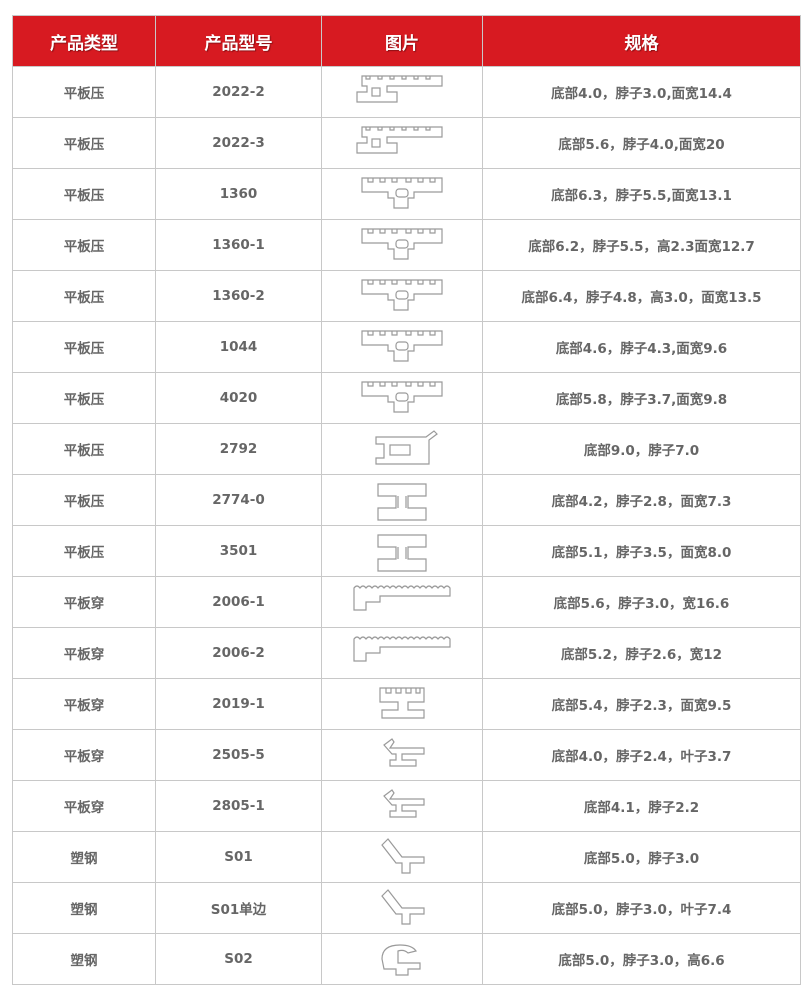 The height and width of the screenshot is (1000, 811). What do you see at coordinates (641, 653) in the screenshot?
I see `cell-spec: 底部5.2，脖子2.6，宽12` at bounding box center [641, 653].